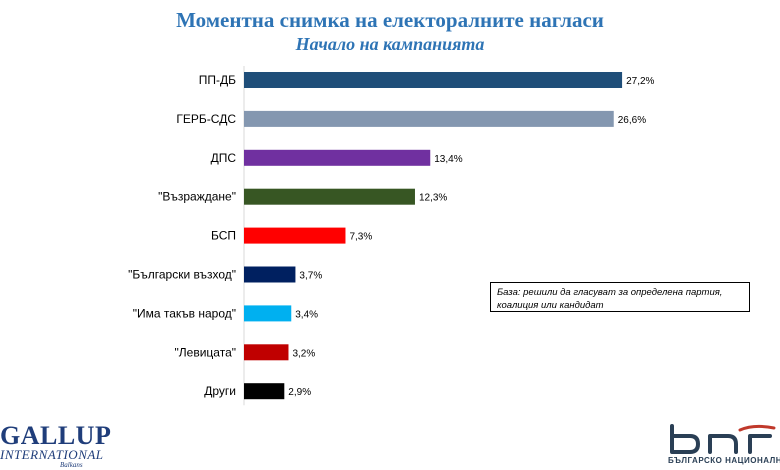  I want to click on value-label: 27,2%, so click(640, 81).